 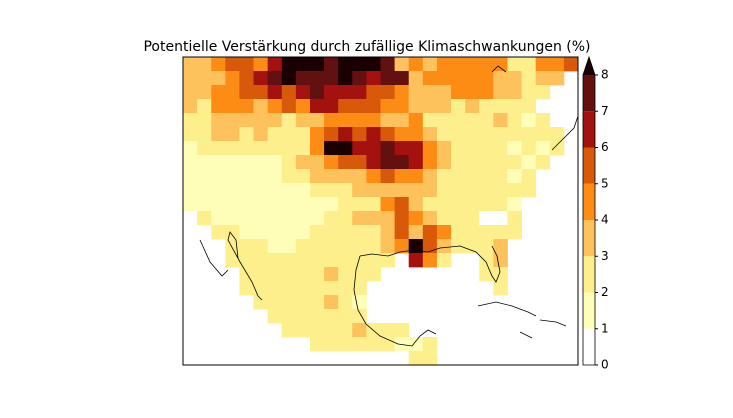 What do you see at coordinates (605, 365) in the screenshot?
I see `colorbar-label: 0` at bounding box center [605, 365].